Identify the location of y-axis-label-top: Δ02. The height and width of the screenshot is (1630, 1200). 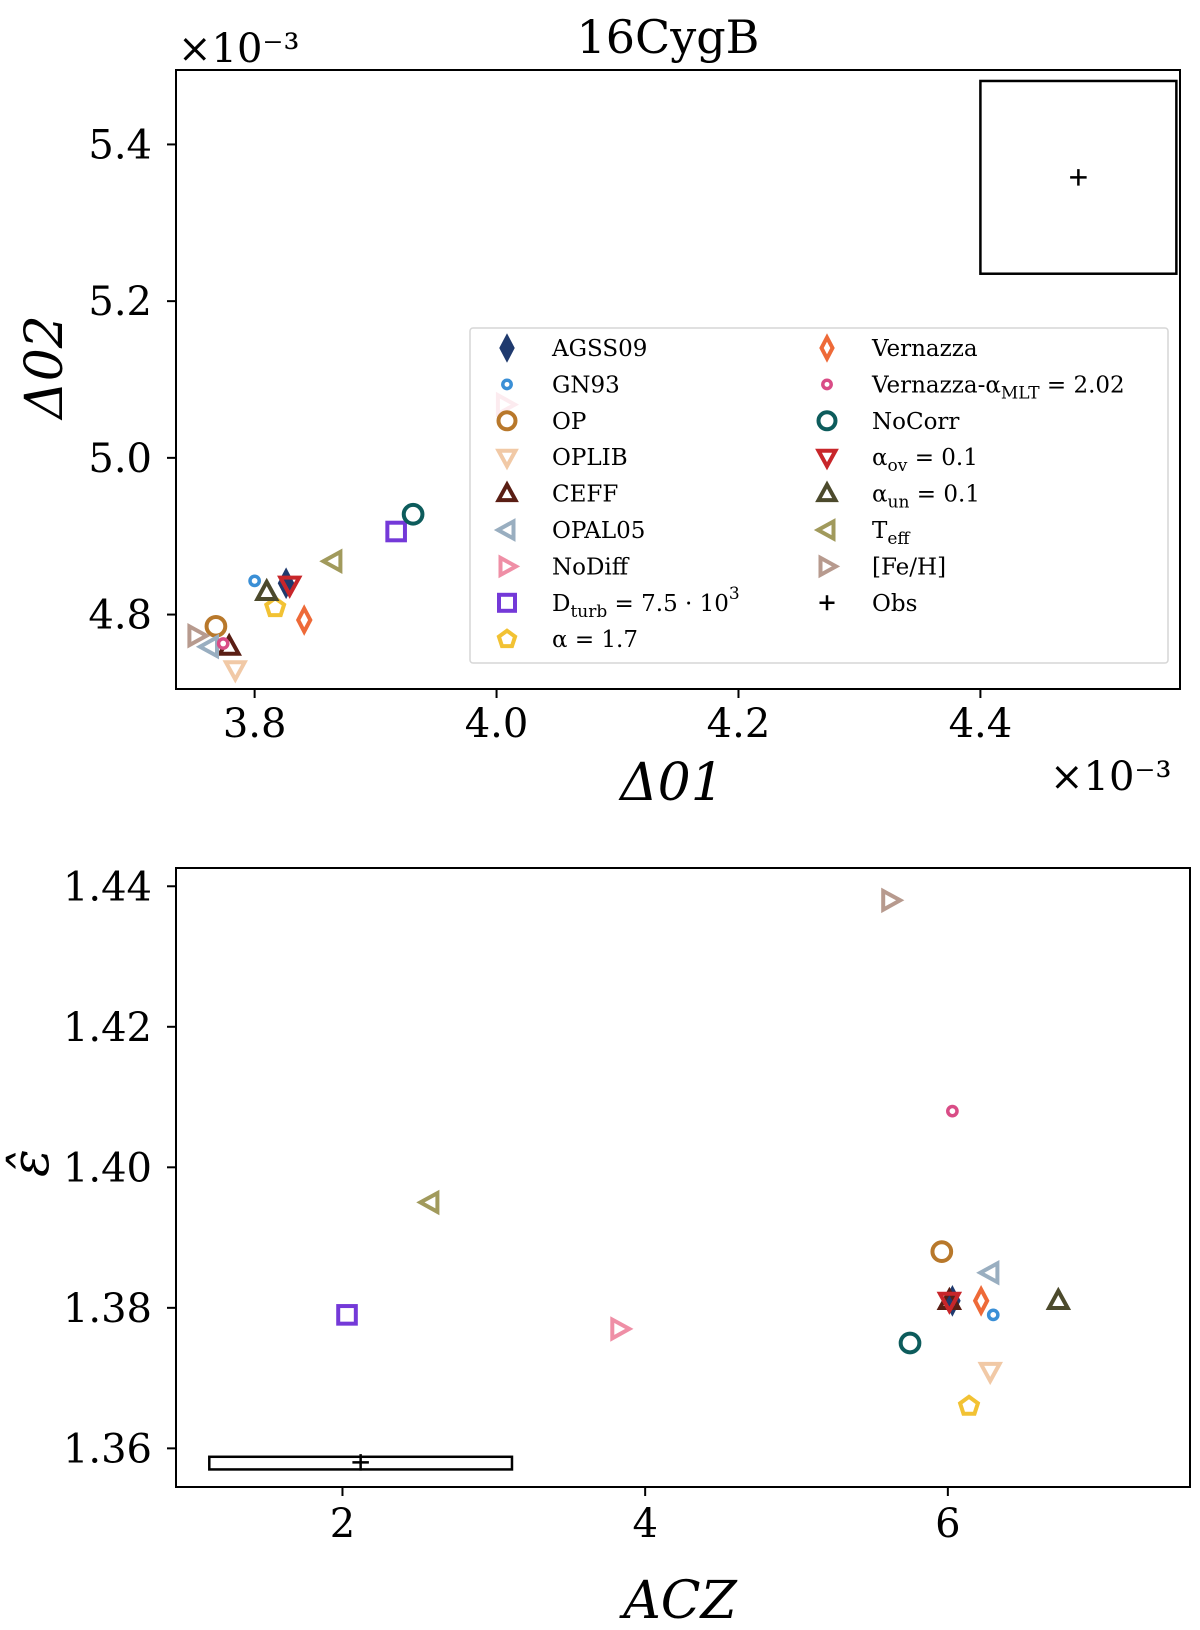
(45, 368).